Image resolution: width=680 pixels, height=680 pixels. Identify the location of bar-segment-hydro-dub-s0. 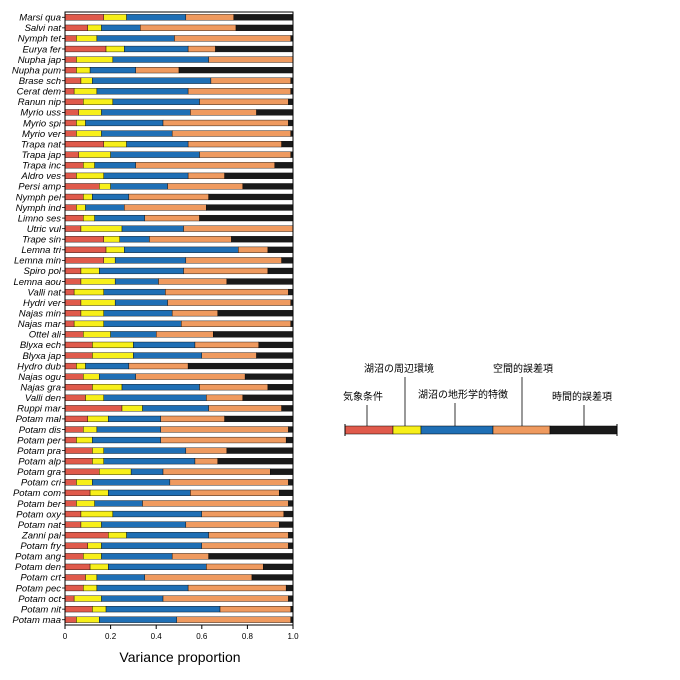
(70, 366).